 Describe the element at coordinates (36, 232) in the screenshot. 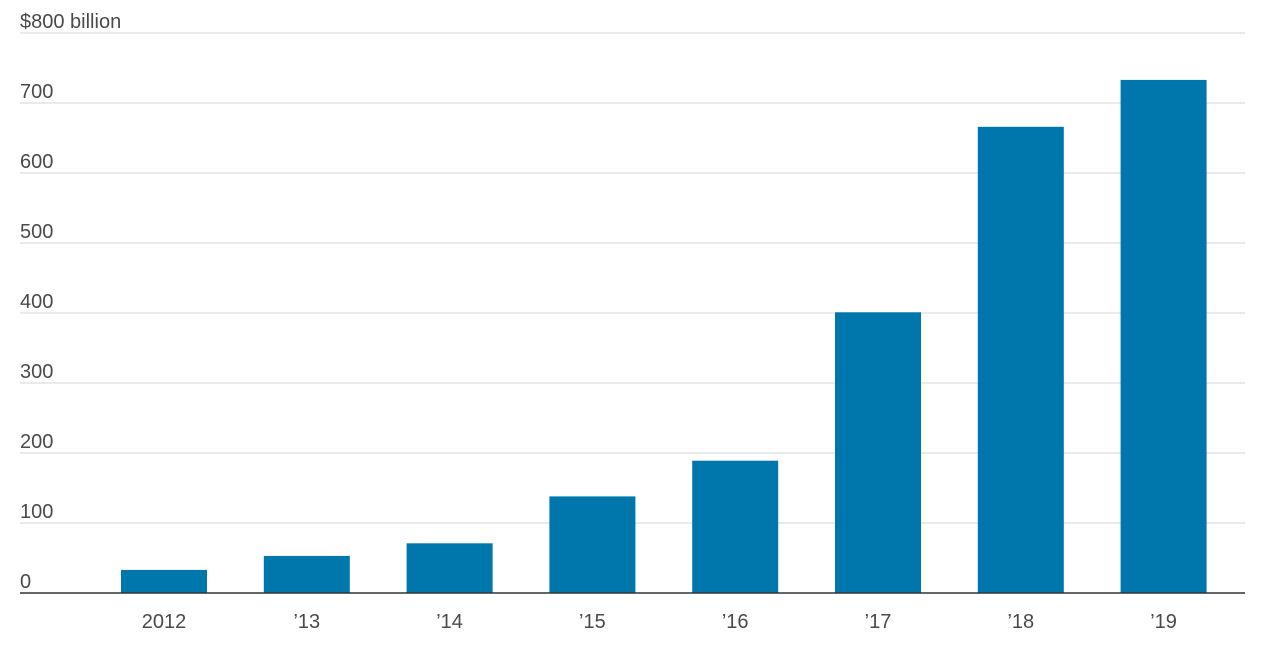

I see `y-tick-label-500: 500` at that location.